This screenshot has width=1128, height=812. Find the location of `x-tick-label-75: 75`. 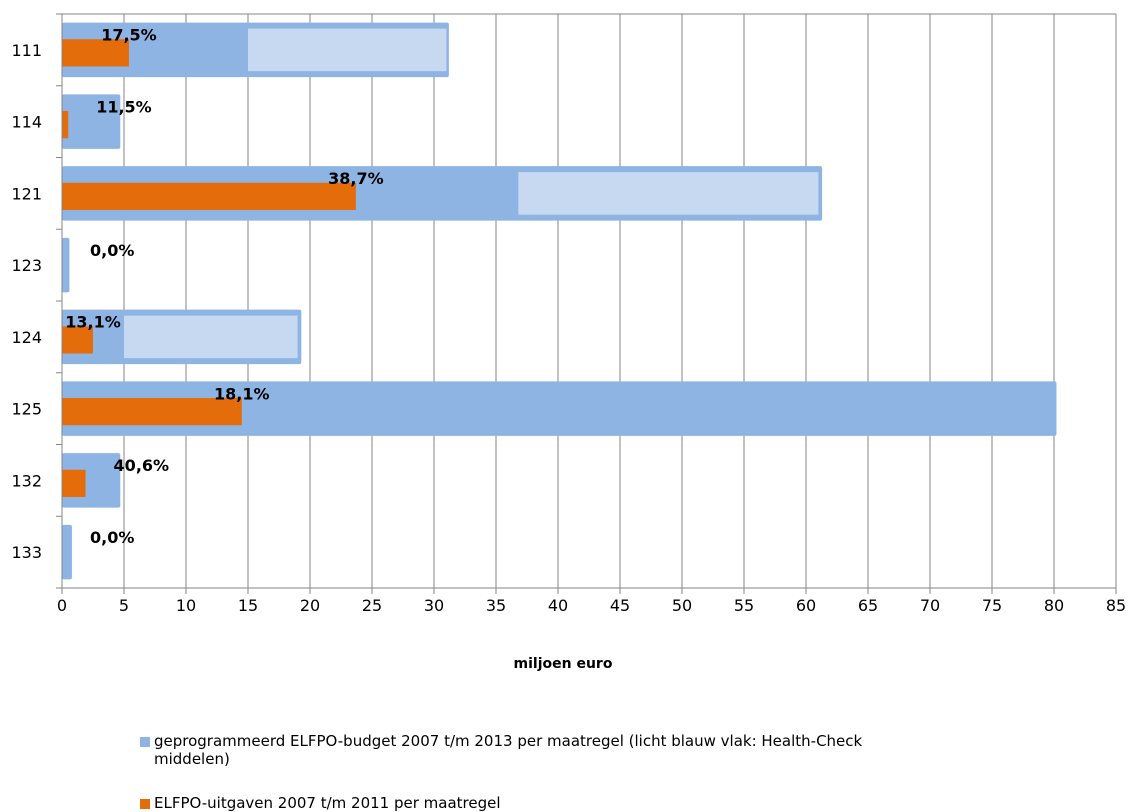

x-tick-label-75: 75 is located at coordinates (992, 605).